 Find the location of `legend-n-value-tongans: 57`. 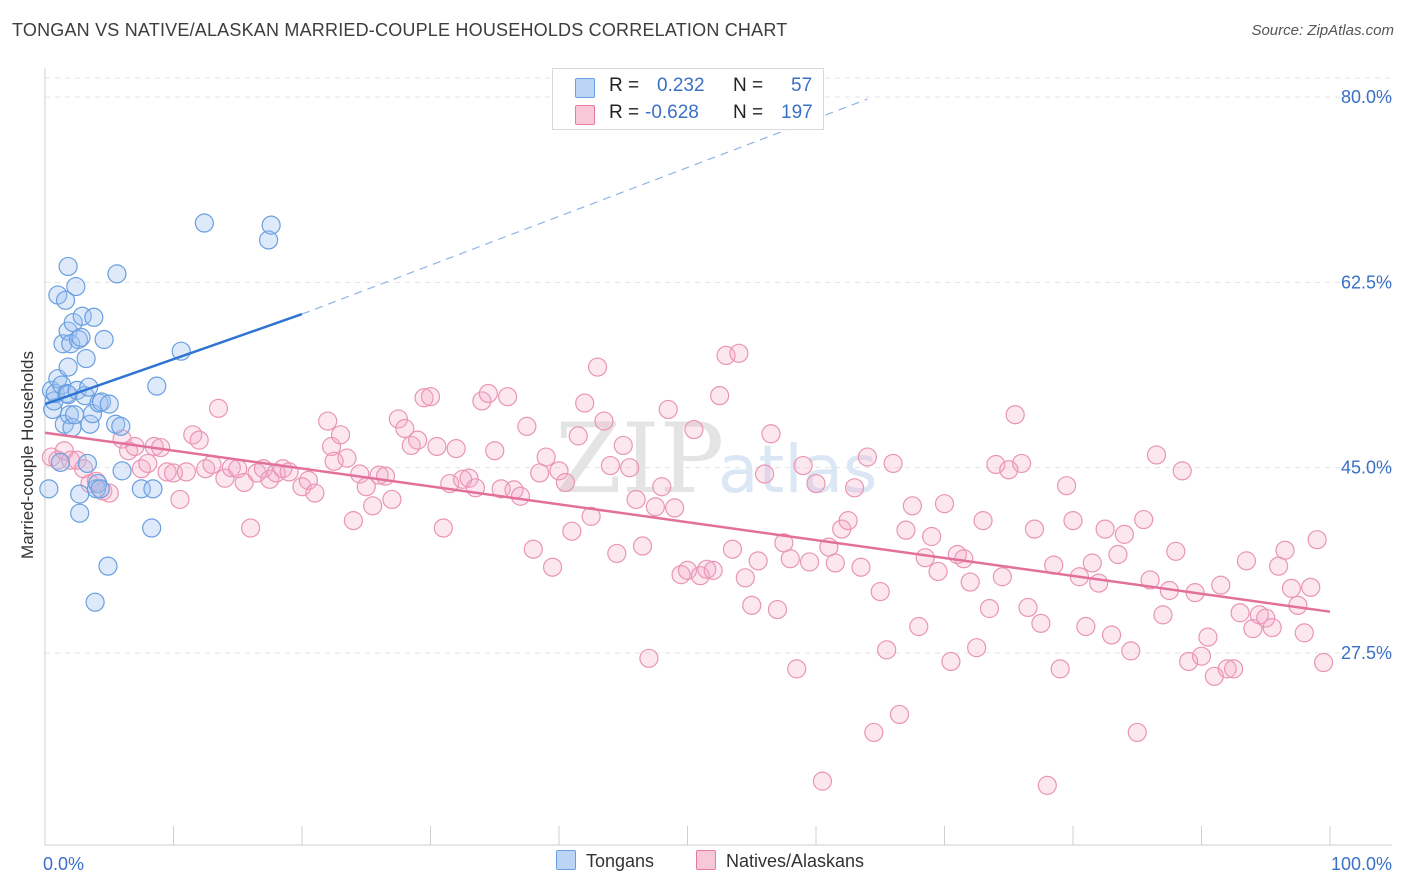

legend-n-value-tongans: 57 is located at coordinates (802, 85).